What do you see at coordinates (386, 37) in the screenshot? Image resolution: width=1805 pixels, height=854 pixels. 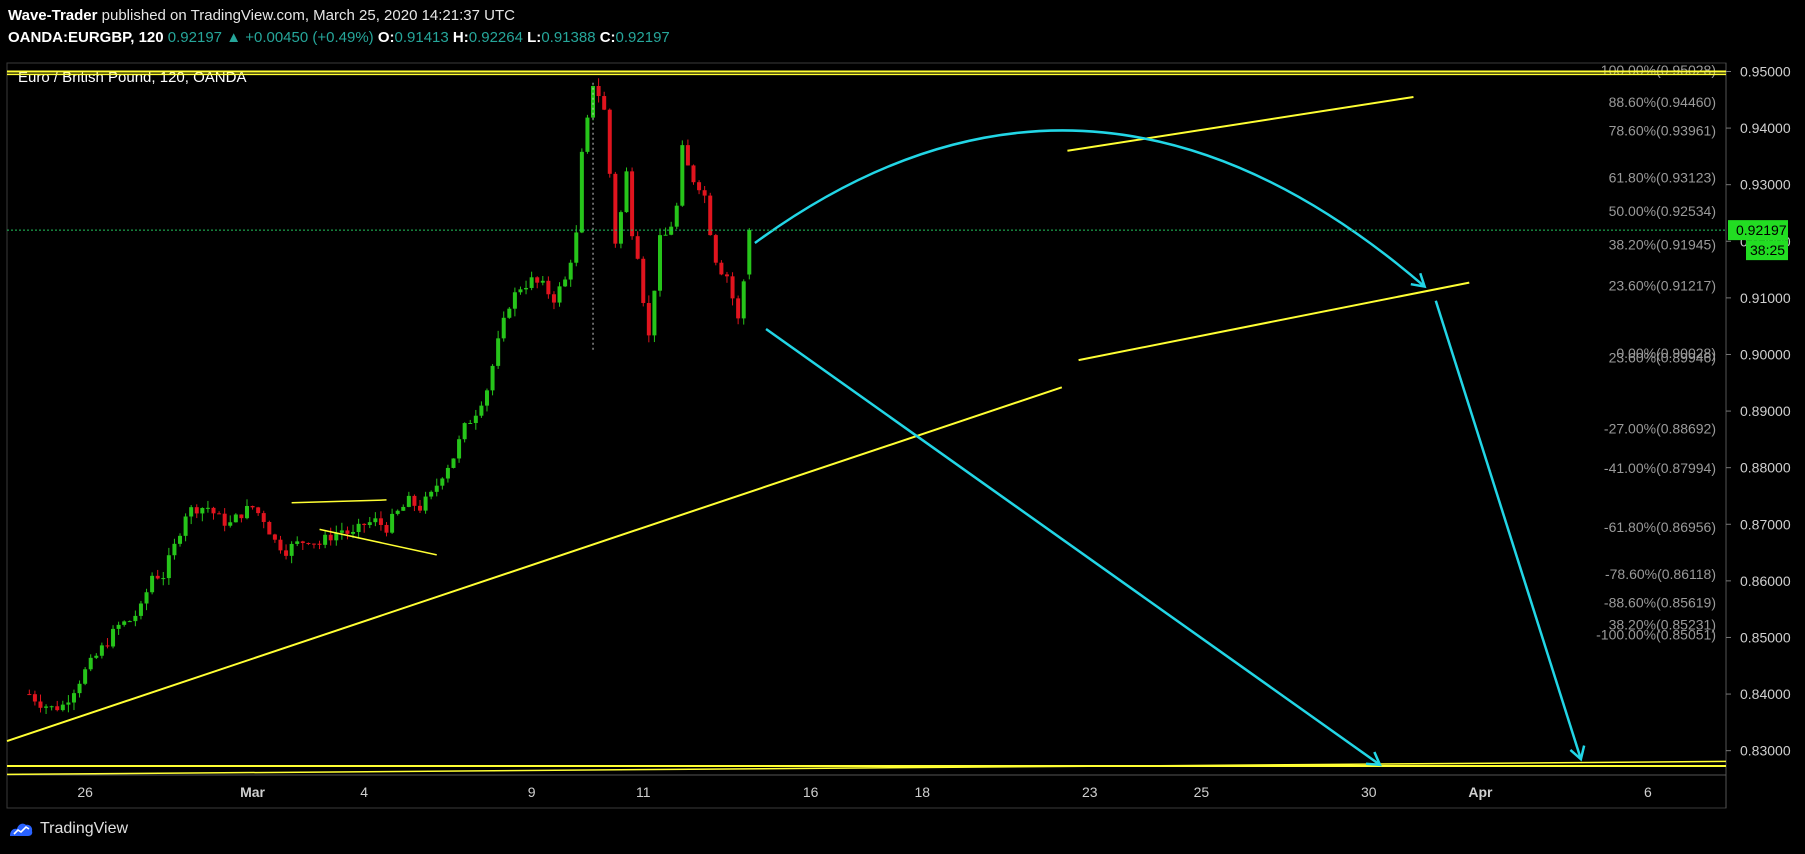 I see `open-label: O:` at bounding box center [386, 37].